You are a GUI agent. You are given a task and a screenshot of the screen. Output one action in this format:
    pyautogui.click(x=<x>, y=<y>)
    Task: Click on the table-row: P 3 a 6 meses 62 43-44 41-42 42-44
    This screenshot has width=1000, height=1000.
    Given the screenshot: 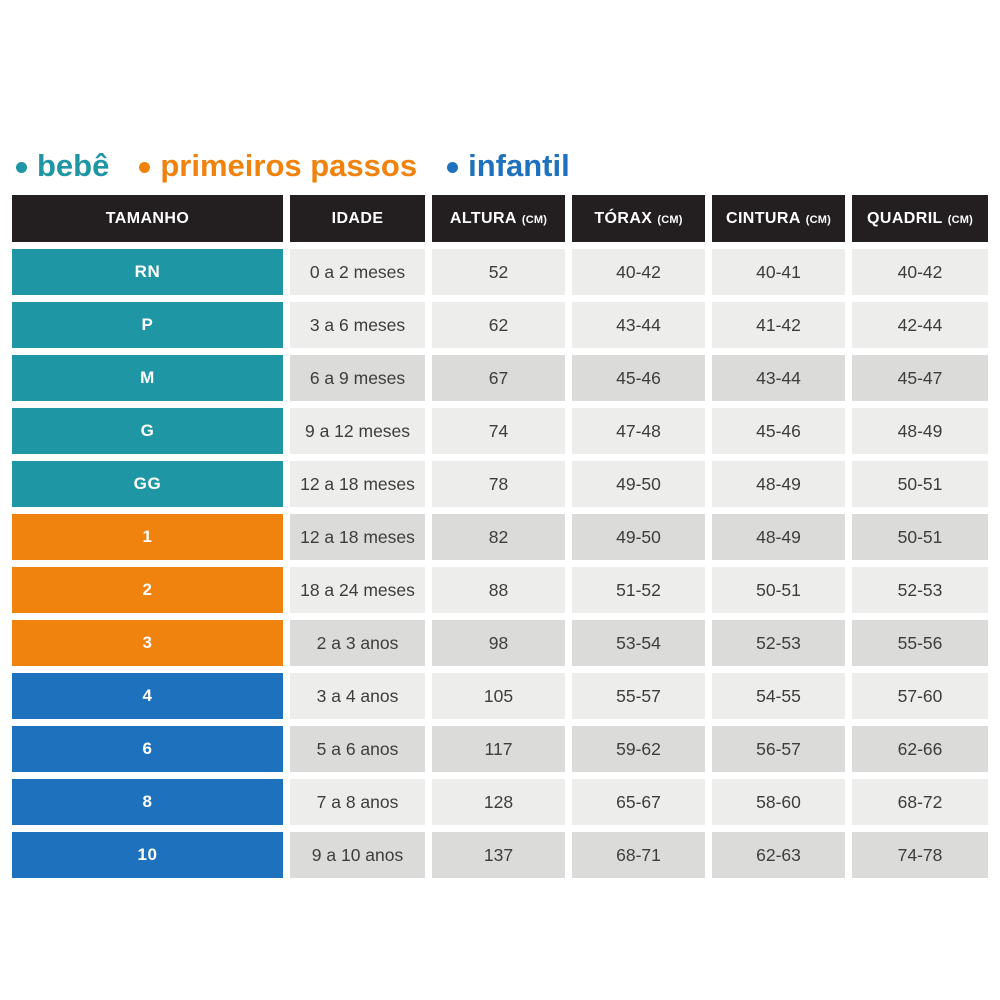 What is the action you would take?
    pyautogui.click(x=500, y=325)
    